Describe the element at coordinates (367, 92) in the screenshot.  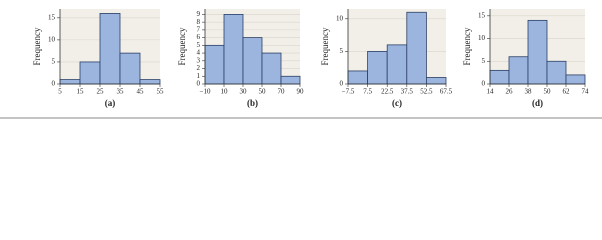
I see `x-tick-label: 7.5` at that location.